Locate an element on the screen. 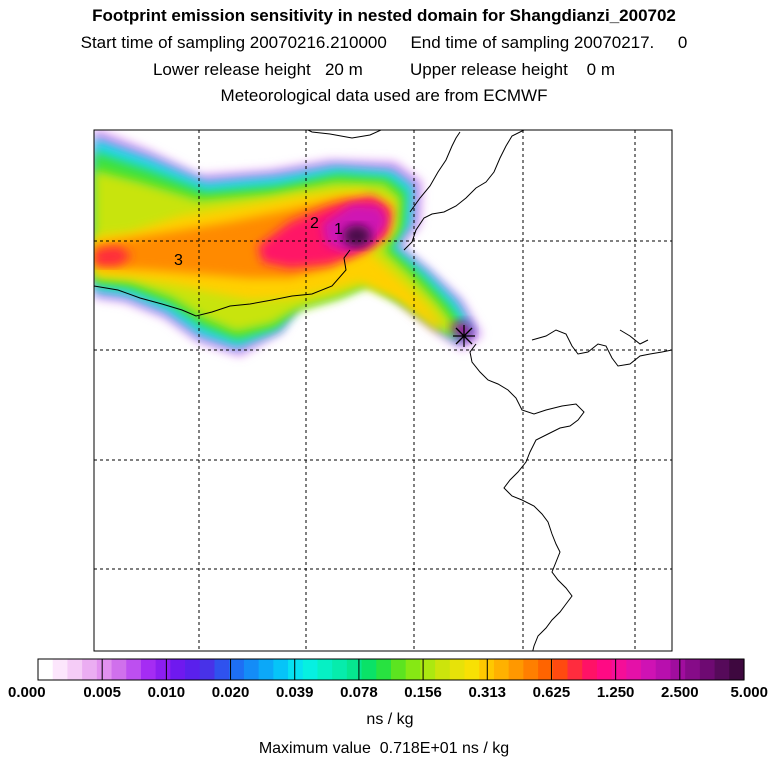 This screenshot has height=768, width=768. colorbar-tick-label: 0.078 is located at coordinates (359, 692).